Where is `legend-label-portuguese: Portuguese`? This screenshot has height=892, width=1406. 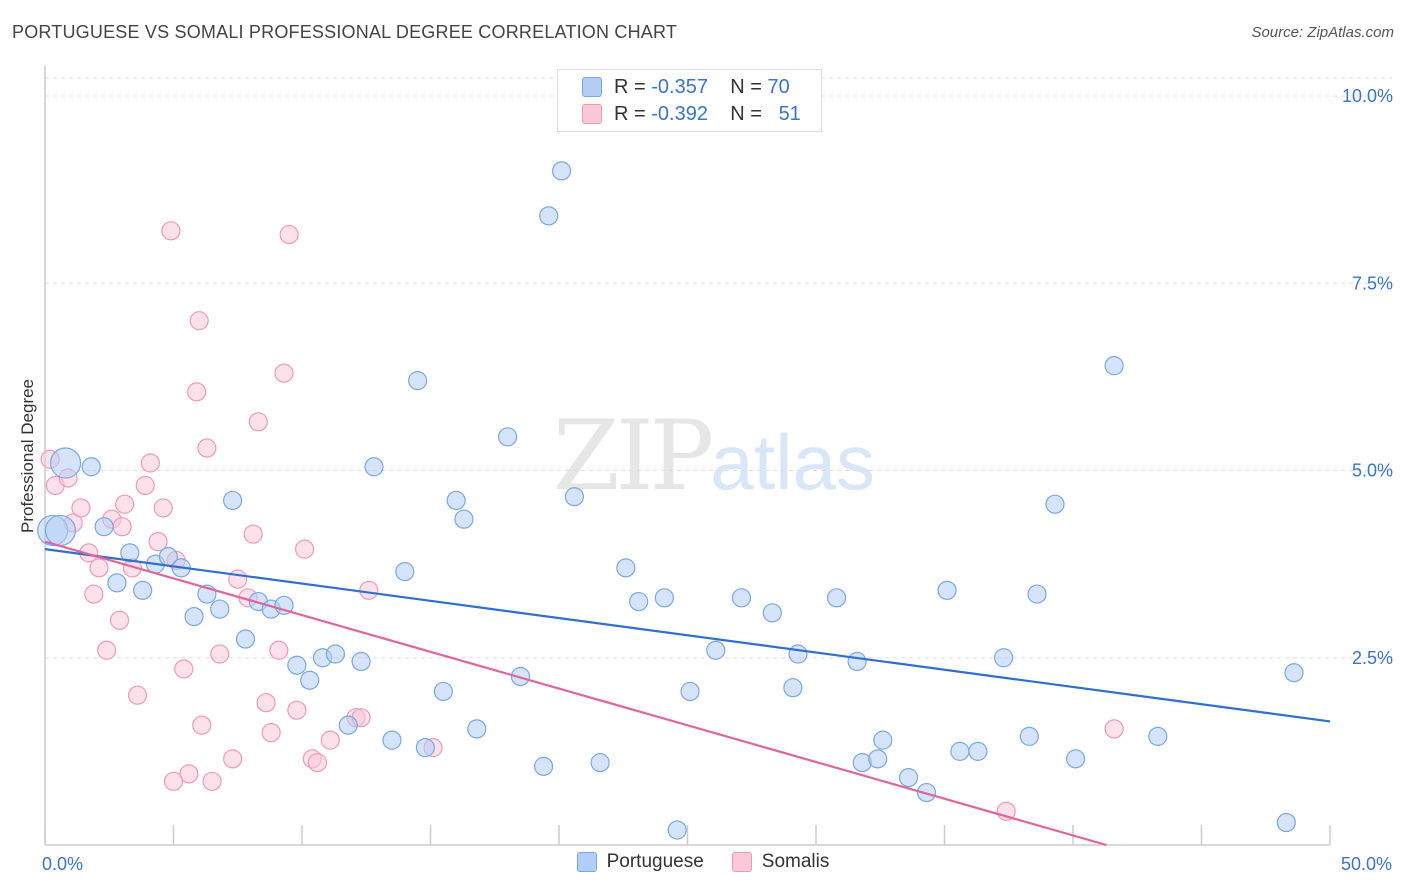
legend-label-portuguese: Portuguese is located at coordinates (655, 861).